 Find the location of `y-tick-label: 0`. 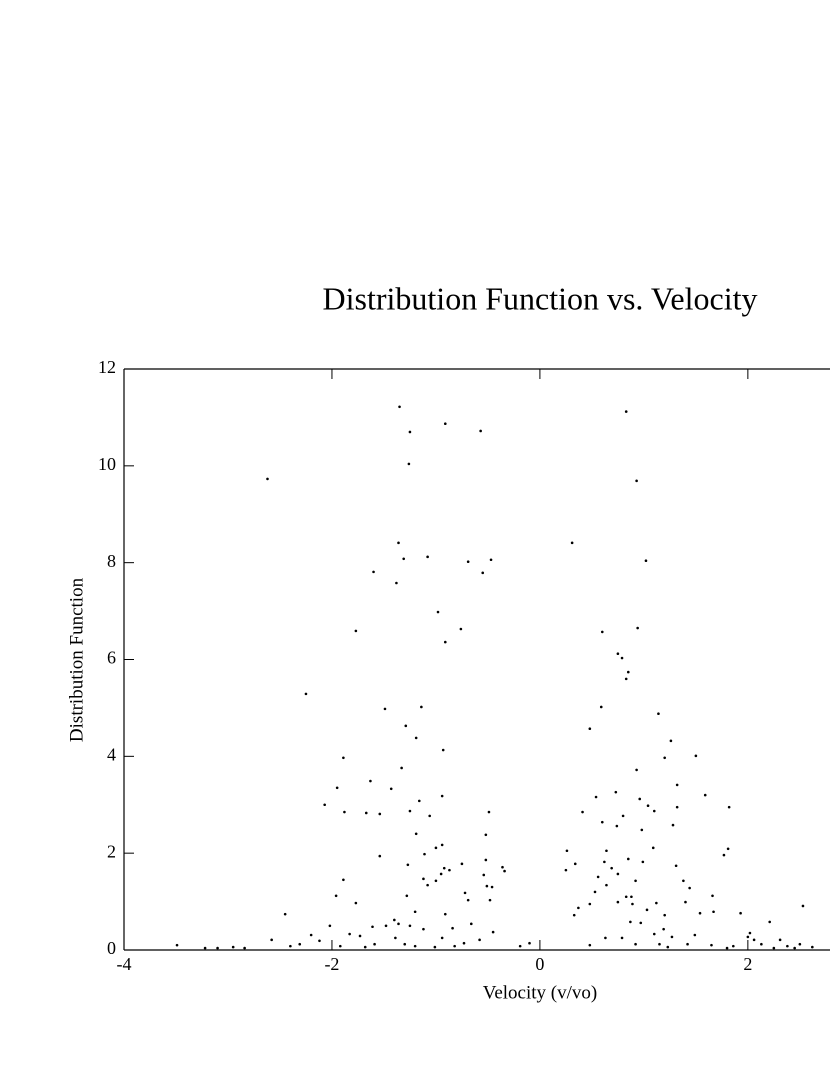

y-tick-label: 0 is located at coordinates (111, 948).